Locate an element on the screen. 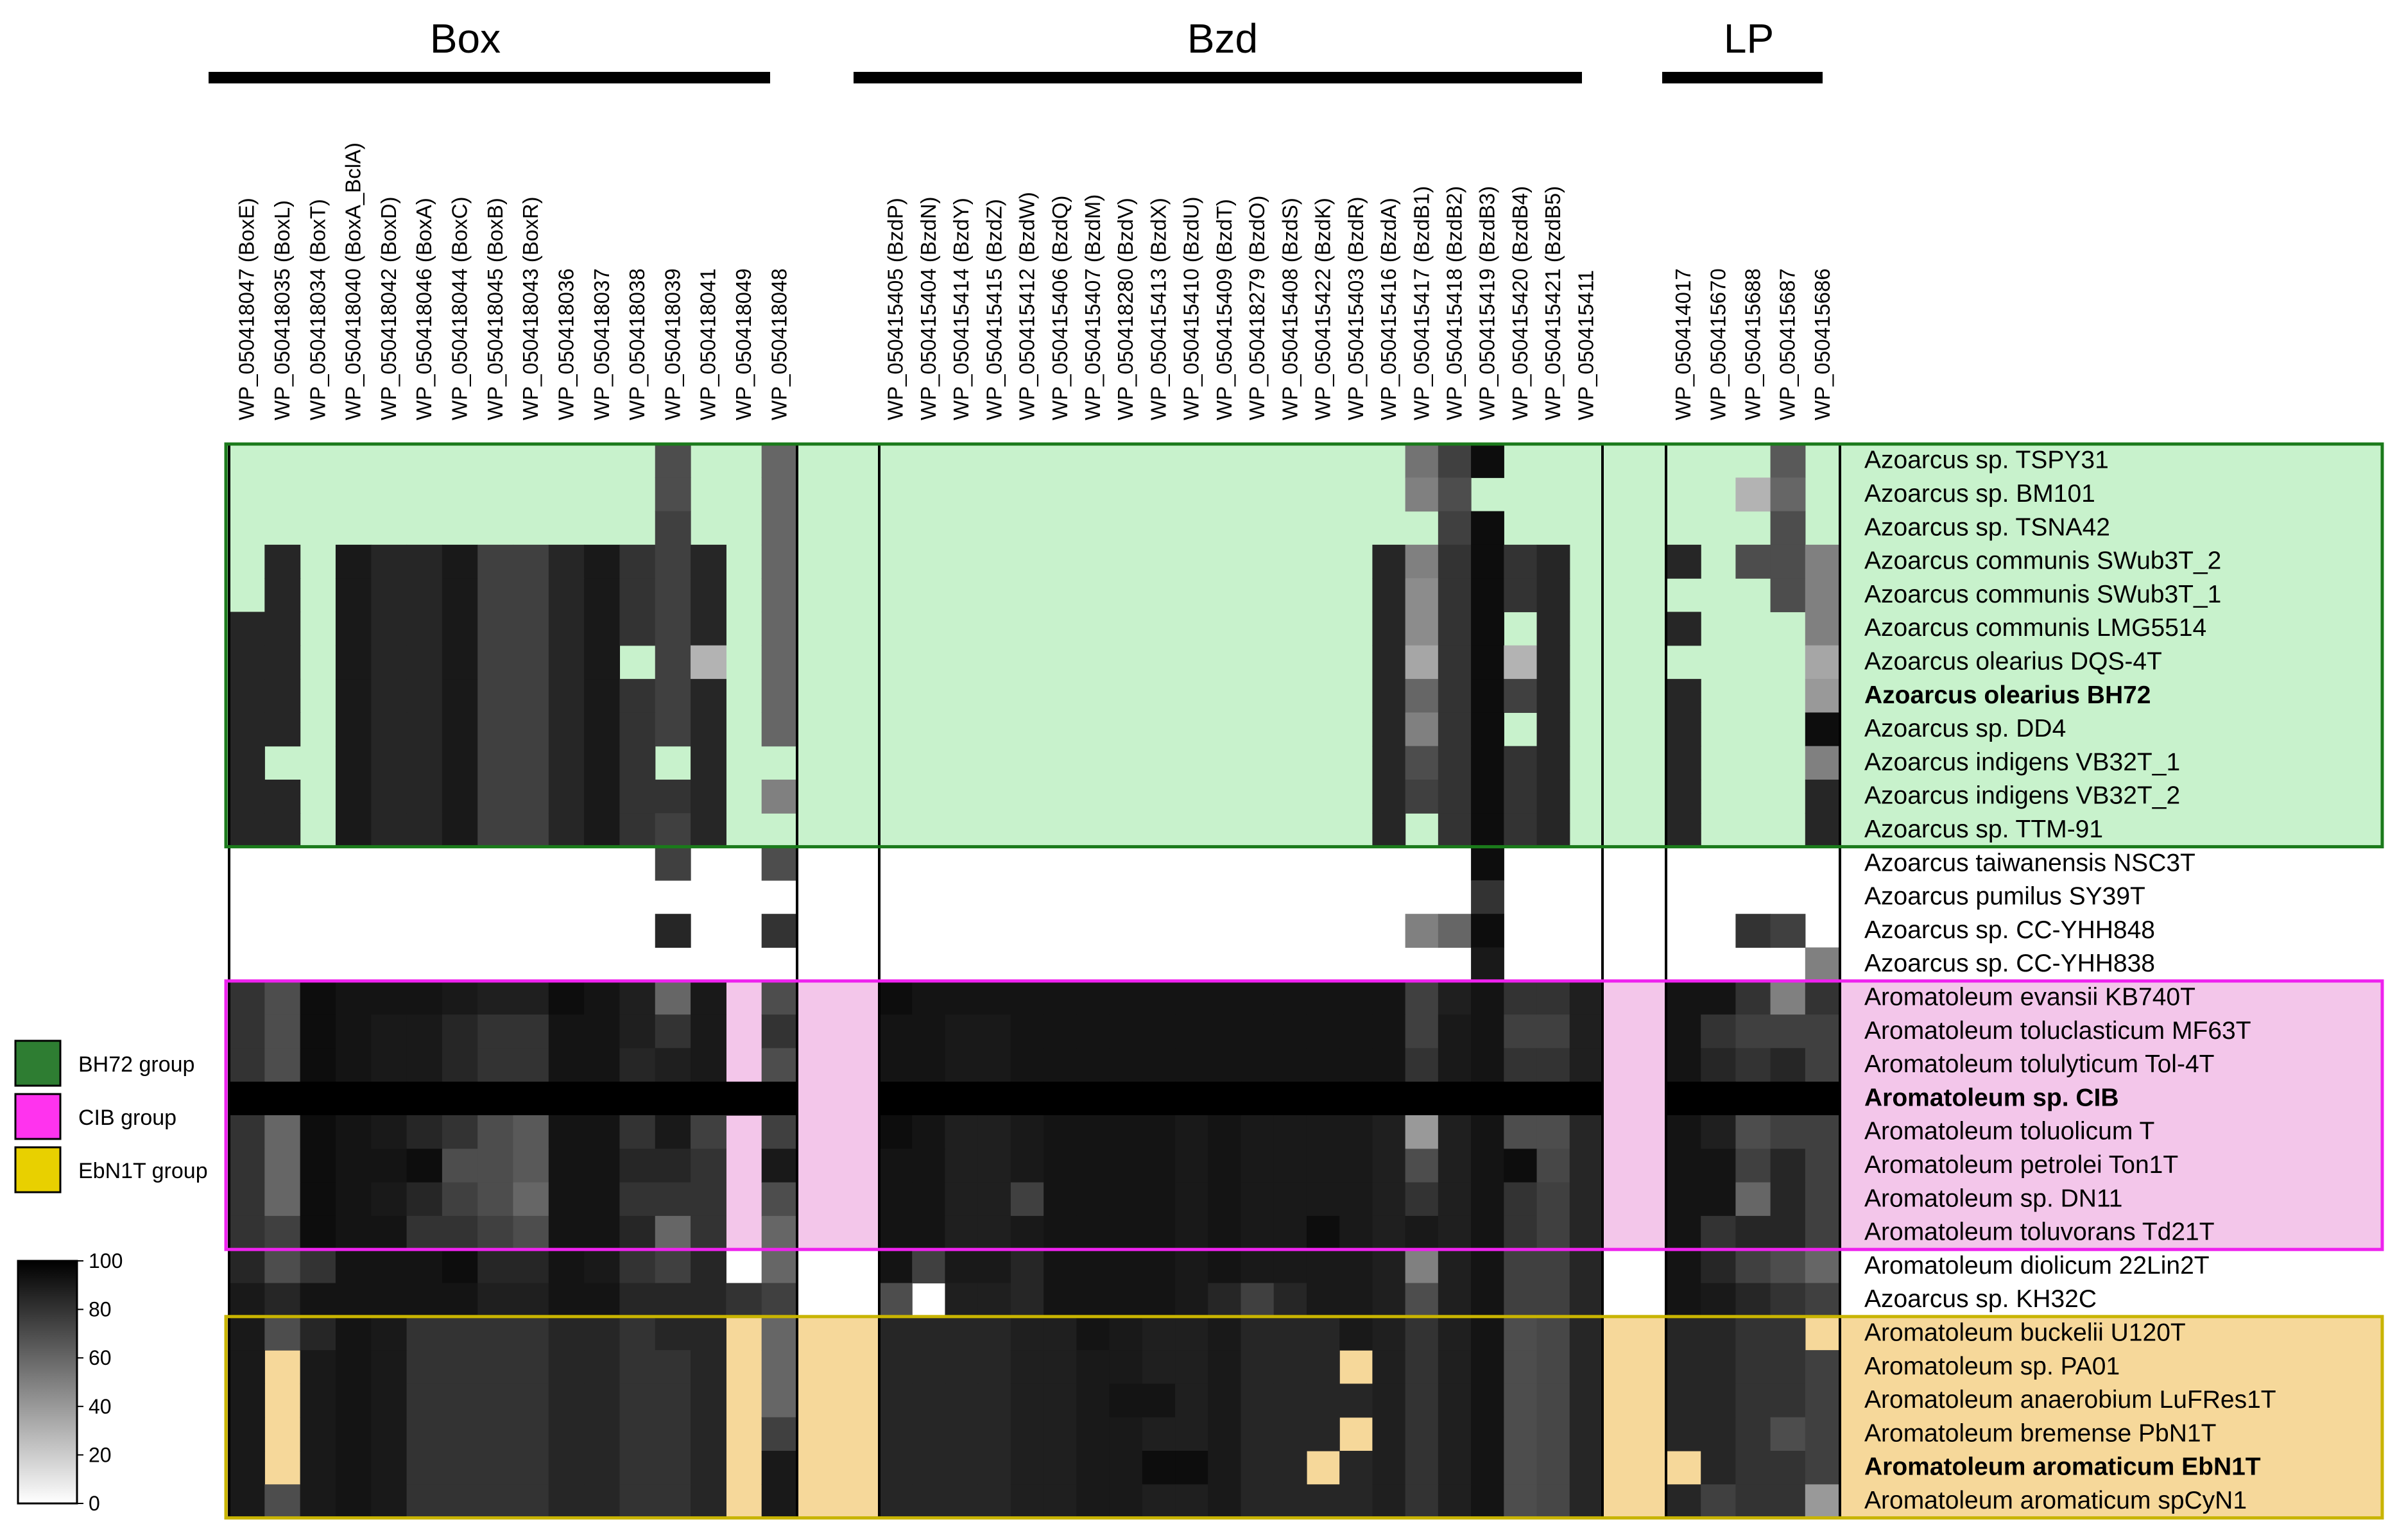  row-label: Azoarcus sp. BM101 is located at coordinates (1980, 494).